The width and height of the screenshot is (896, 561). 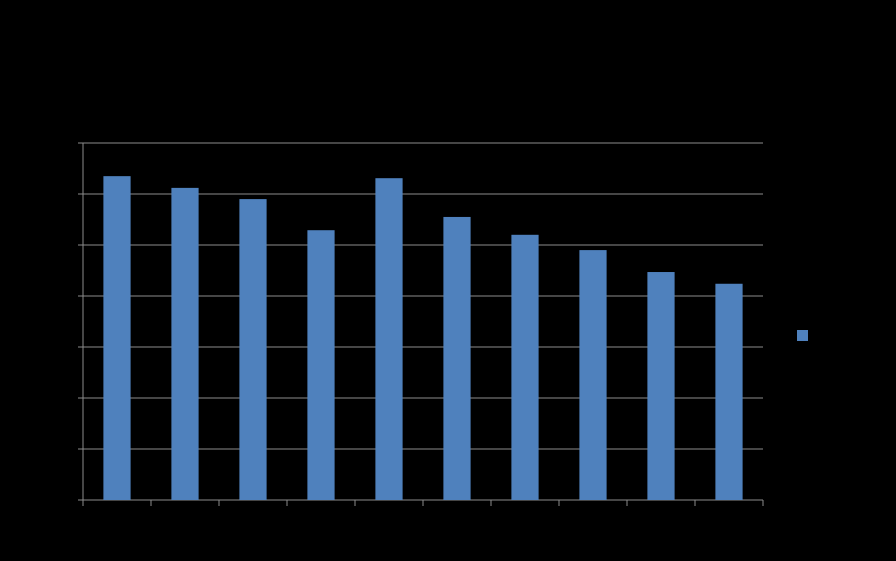 I want to click on legend-marker, so click(x=802, y=335).